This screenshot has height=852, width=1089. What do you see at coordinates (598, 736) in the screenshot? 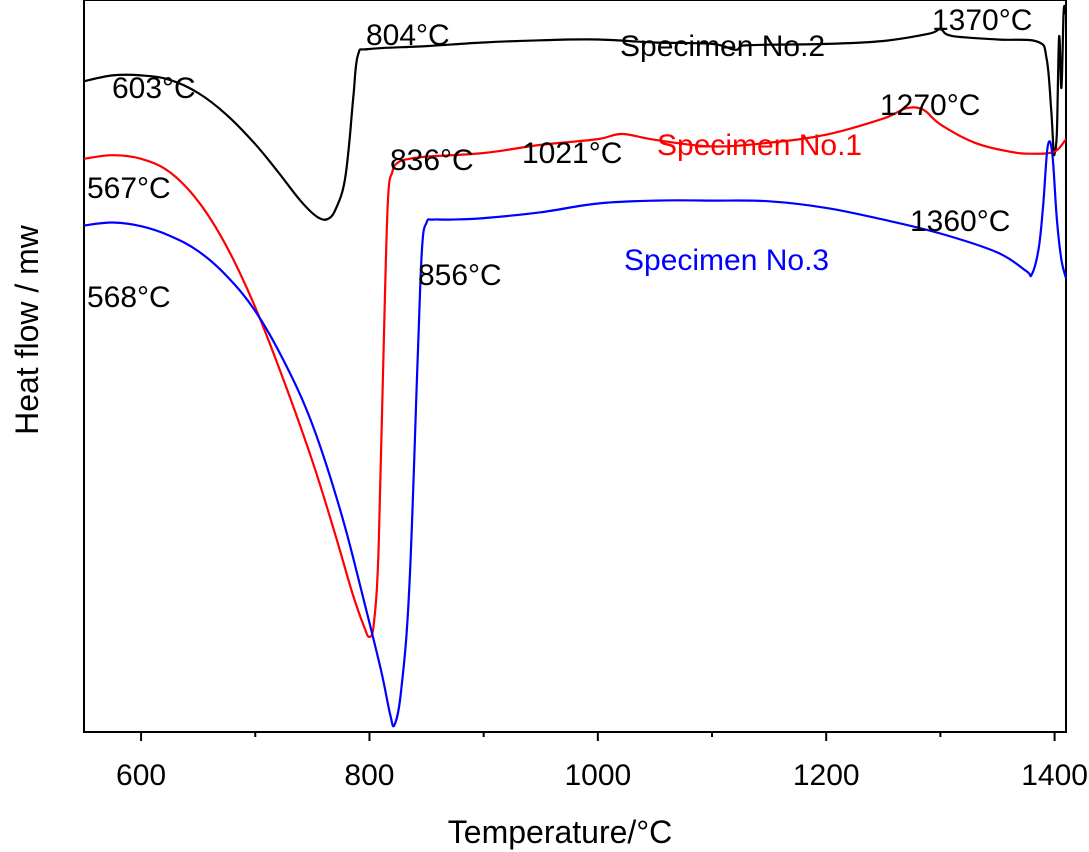
I see `x-axis-ticks` at bounding box center [598, 736].